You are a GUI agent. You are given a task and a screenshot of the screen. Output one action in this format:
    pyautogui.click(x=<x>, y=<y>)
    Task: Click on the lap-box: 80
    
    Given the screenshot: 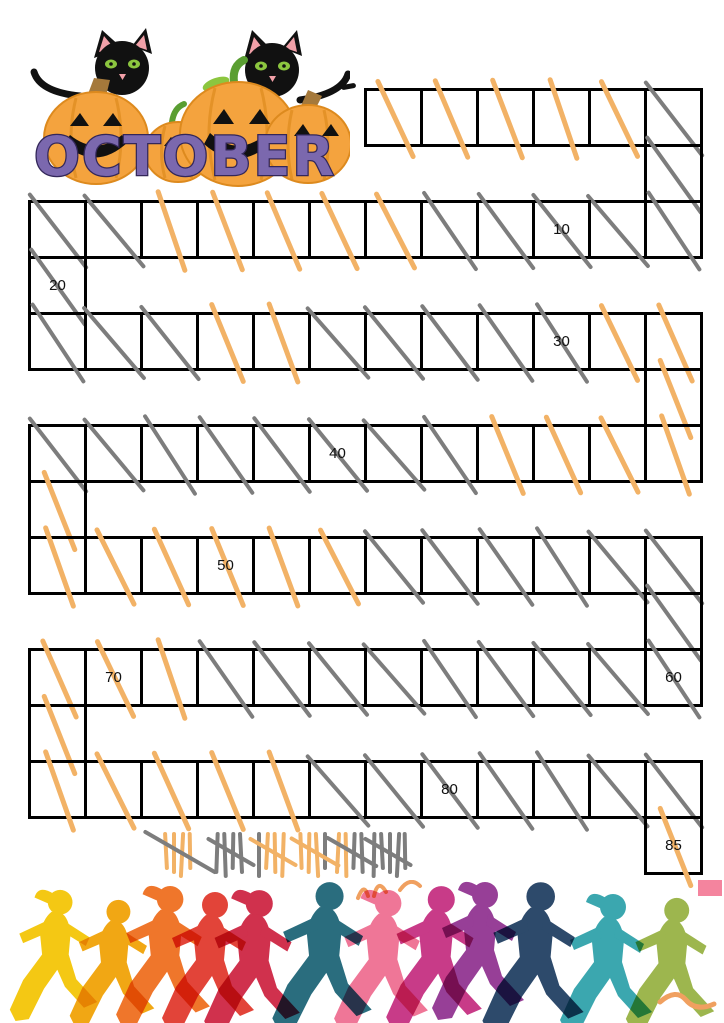 What is the action you would take?
    pyautogui.click(x=450, y=791)
    